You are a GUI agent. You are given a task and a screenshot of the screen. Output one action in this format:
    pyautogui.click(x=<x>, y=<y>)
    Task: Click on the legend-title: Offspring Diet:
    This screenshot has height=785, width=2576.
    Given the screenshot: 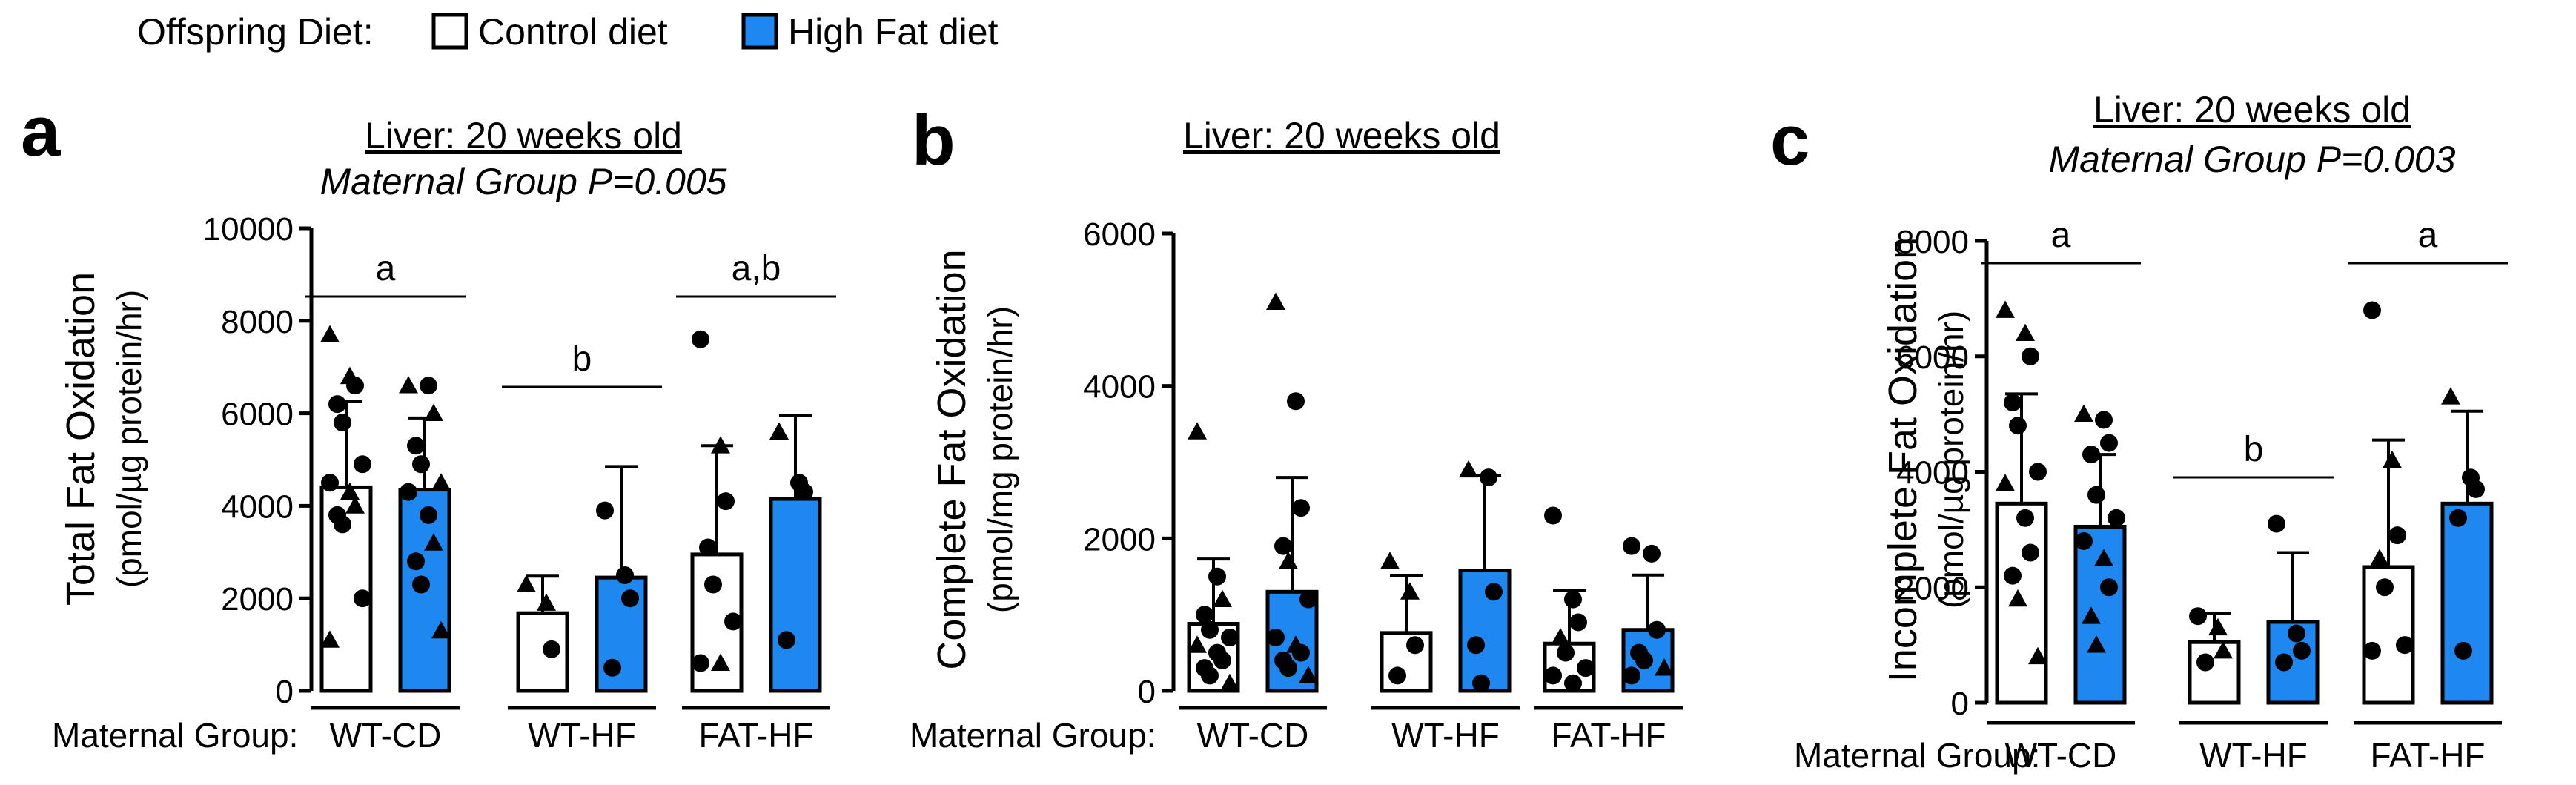 What is the action you would take?
    pyautogui.click(x=255, y=32)
    